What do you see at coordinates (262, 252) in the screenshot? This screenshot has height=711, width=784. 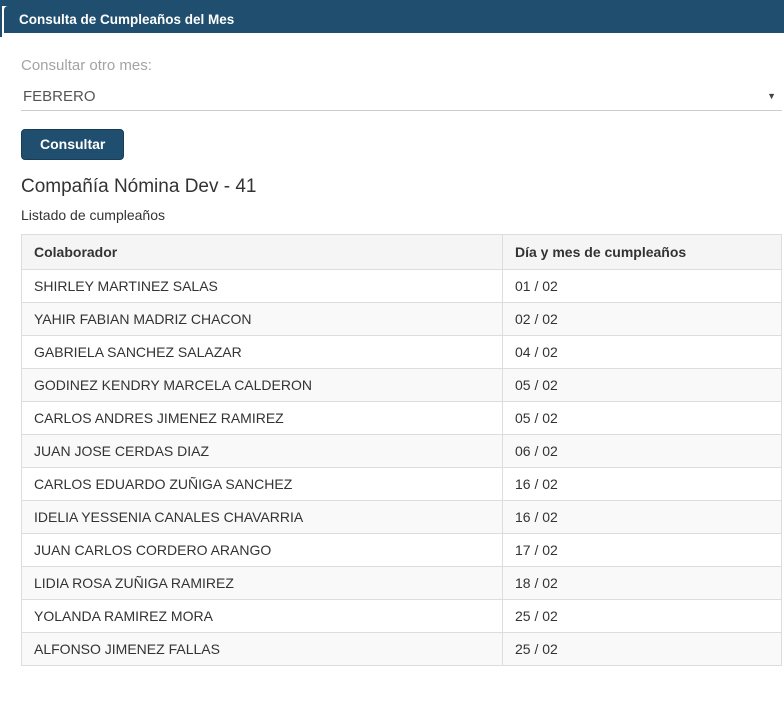 I see `column-header-colaborador: Colaborador` at bounding box center [262, 252].